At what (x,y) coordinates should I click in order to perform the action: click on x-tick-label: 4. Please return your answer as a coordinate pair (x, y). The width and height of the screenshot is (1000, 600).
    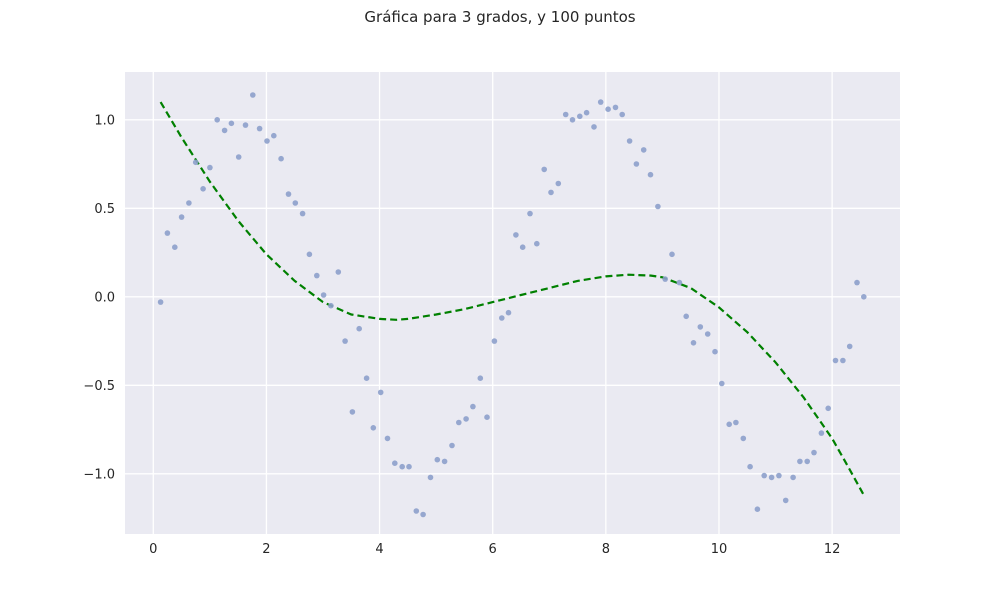
    Looking at the image, I should click on (379, 549).